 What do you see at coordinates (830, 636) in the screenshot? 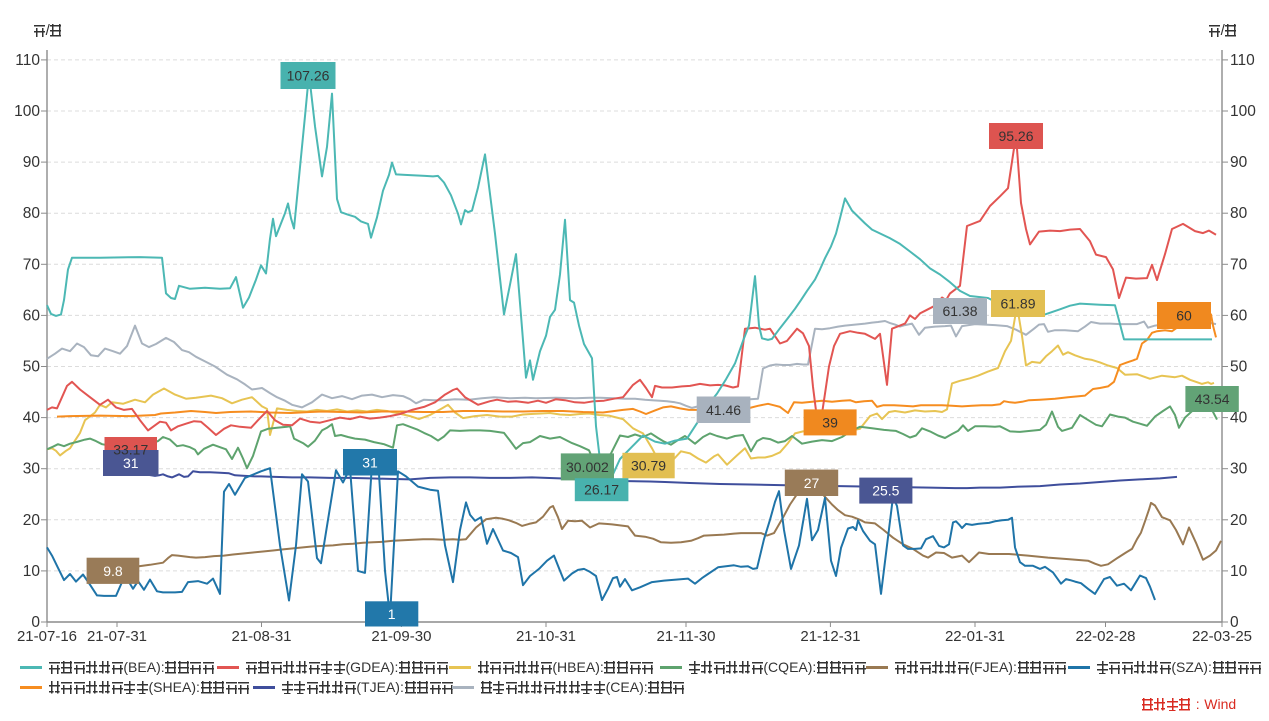
I see `svg-text: 21-12-31` at bounding box center [830, 636].